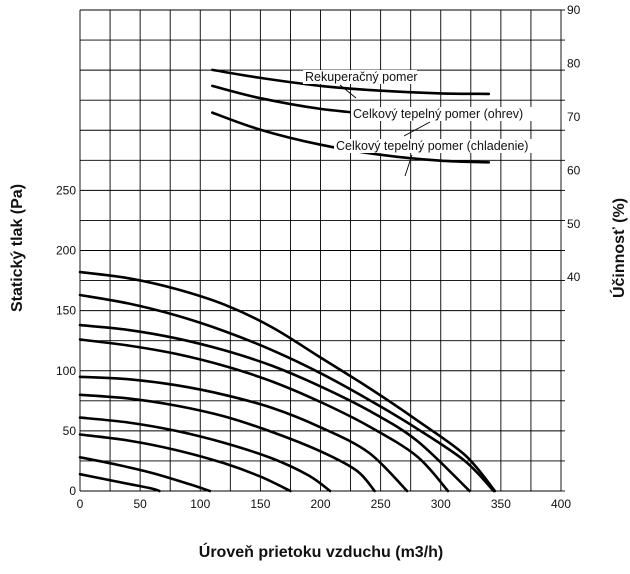 The width and height of the screenshot is (630, 574). I want to click on y-left-tick-label: 150, so click(66, 311).